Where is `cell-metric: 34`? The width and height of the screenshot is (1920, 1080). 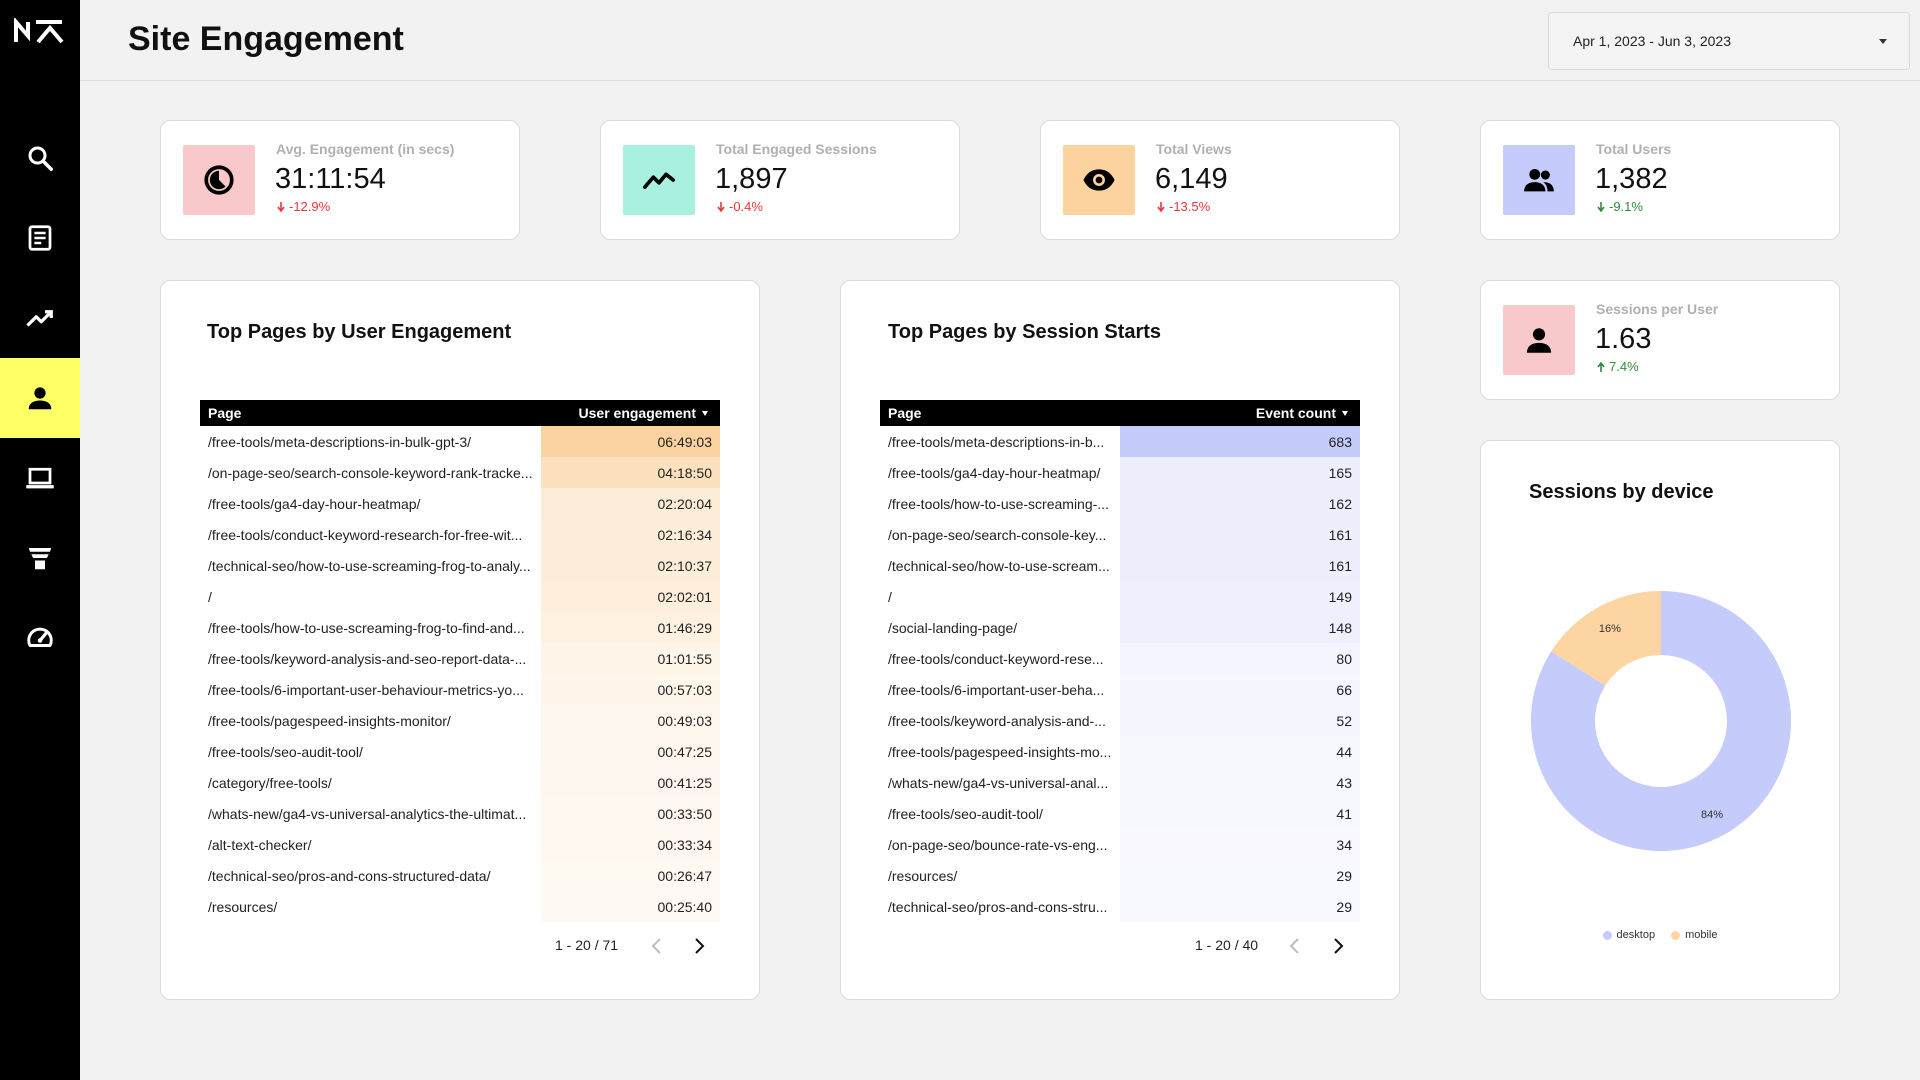
cell-metric: 34 is located at coordinates (1240, 844).